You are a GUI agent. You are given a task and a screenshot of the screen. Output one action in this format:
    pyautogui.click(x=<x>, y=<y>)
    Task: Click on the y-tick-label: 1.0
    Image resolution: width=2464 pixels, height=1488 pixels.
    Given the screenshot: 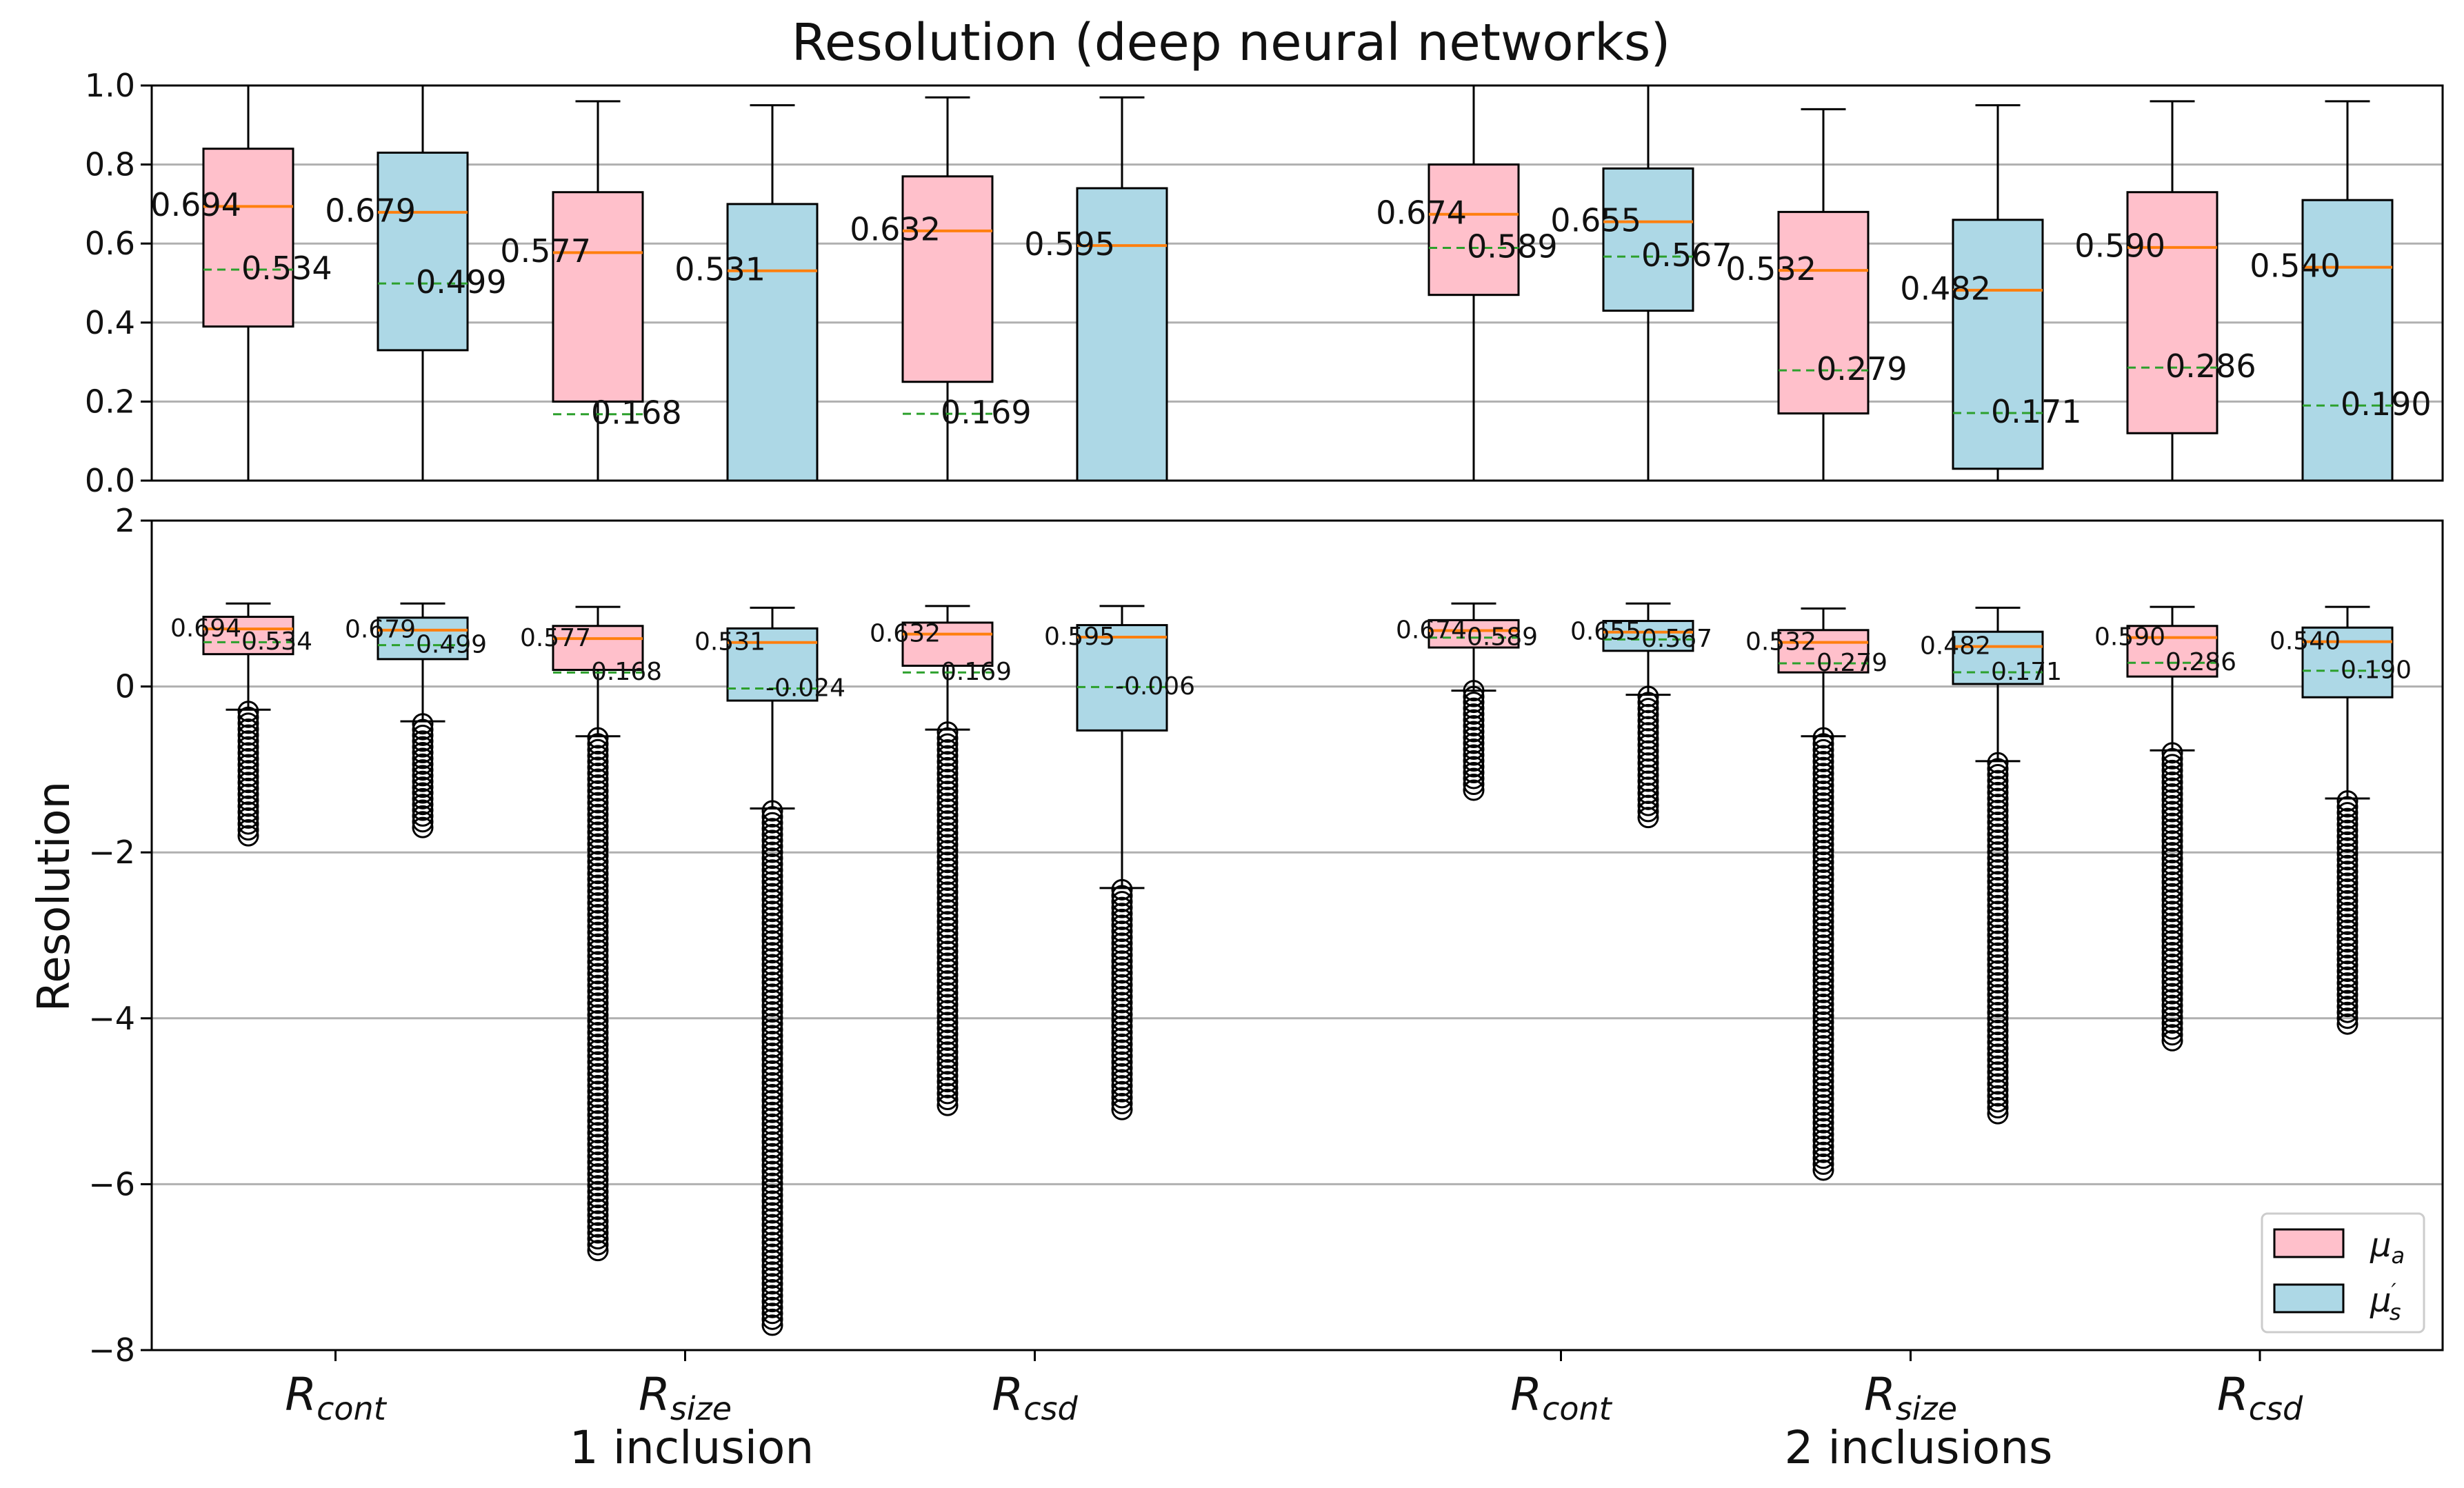 What is the action you would take?
    pyautogui.click(x=110, y=85)
    